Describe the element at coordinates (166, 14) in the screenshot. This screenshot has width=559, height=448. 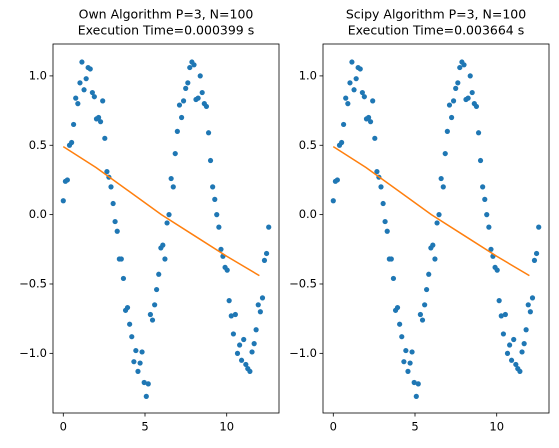
I see `chart-title: Own Algorithm P=3, N=100` at that location.